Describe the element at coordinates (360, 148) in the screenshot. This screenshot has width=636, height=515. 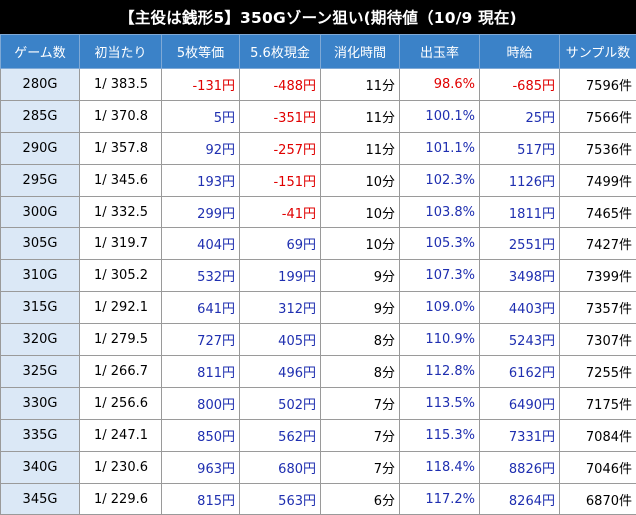
I see `cell-time: 11分` at that location.